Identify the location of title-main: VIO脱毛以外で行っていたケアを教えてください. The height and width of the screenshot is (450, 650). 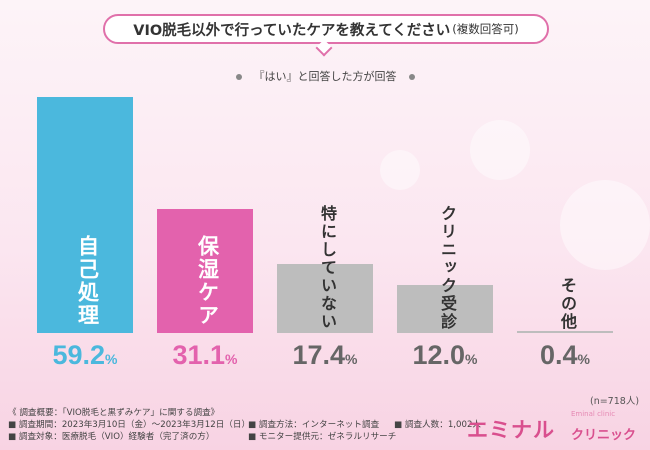
(292, 30).